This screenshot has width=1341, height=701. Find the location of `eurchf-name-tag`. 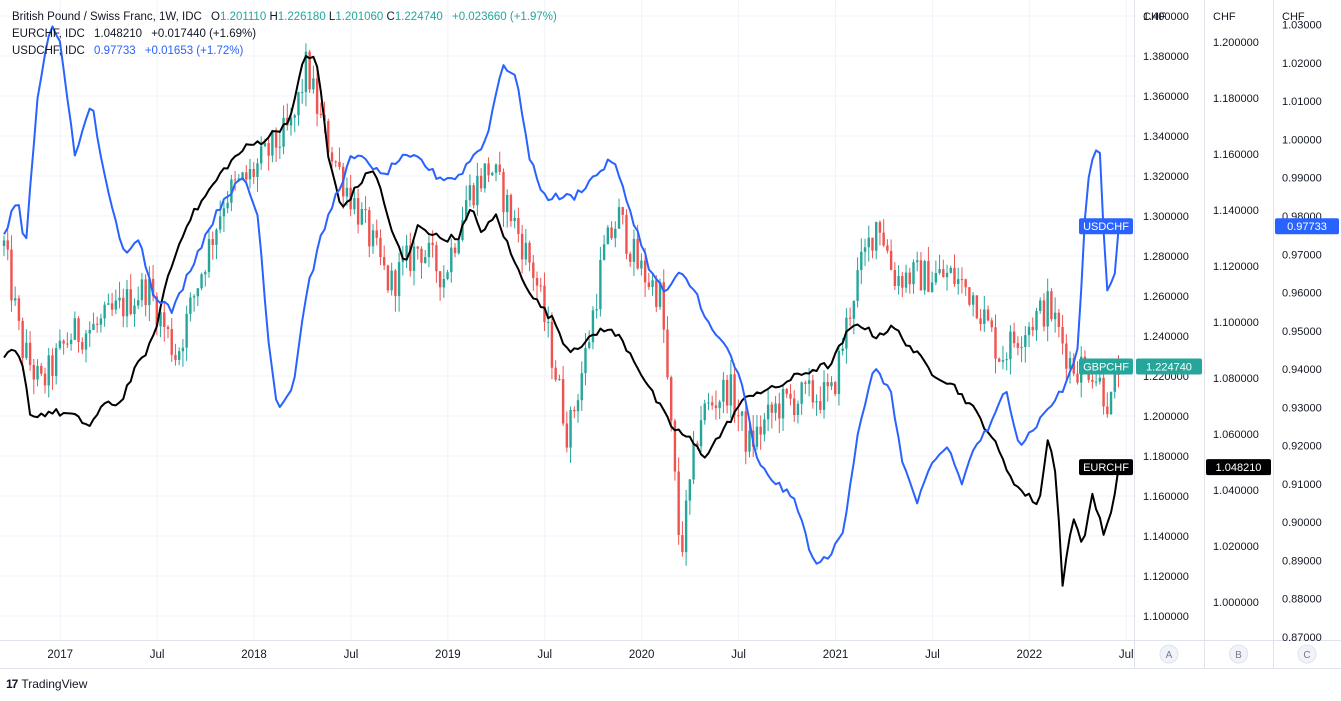

eurchf-name-tag is located at coordinates (1106, 467).